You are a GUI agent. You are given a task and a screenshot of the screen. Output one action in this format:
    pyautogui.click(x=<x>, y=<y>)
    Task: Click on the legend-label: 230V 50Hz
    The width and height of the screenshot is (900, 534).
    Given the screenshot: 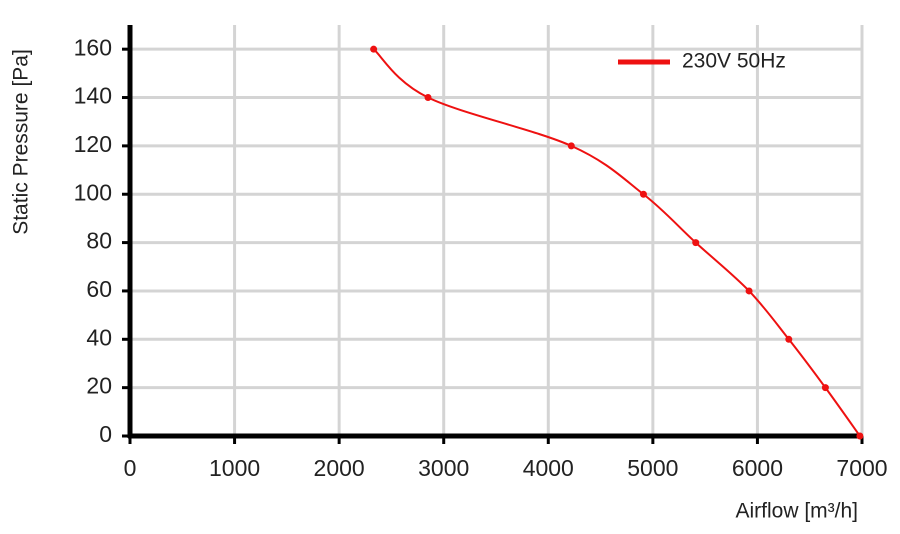 What is the action you would take?
    pyautogui.click(x=734, y=61)
    